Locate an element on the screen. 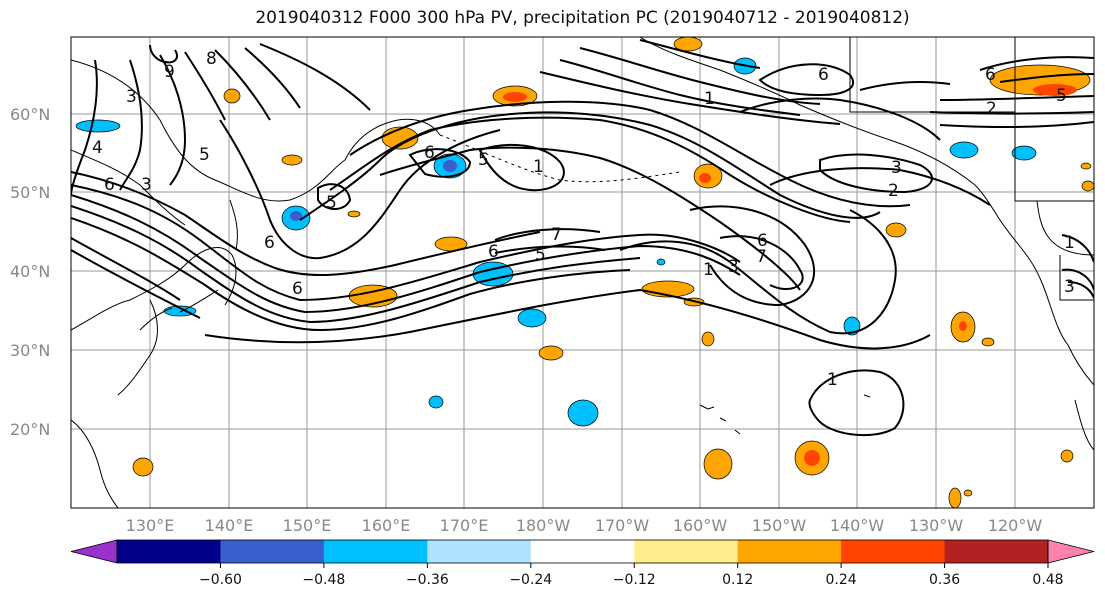 This screenshot has height=601, width=1105. colorbar-label: −0.12 is located at coordinates (634, 580).